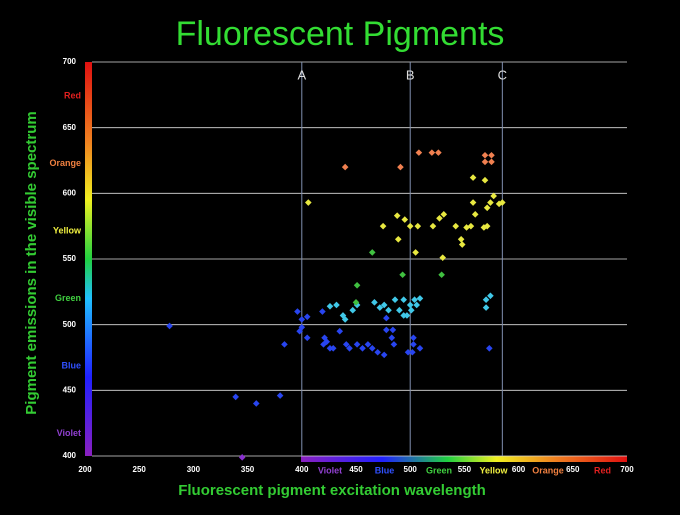  What do you see at coordinates (340, 34) in the screenshot?
I see `chart-title: Fluorescent Pigments` at bounding box center [340, 34].